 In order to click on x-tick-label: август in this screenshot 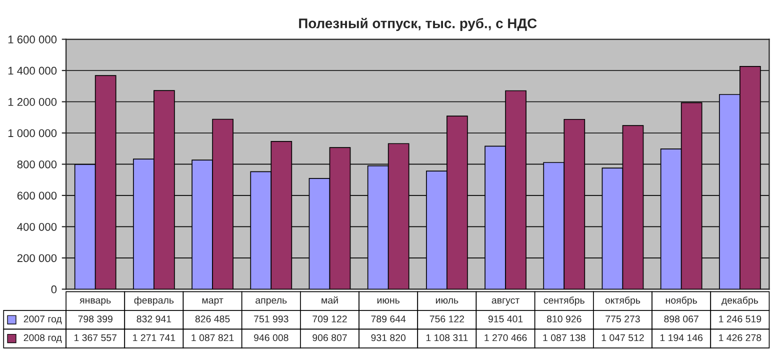, I will do `click(506, 302)`.